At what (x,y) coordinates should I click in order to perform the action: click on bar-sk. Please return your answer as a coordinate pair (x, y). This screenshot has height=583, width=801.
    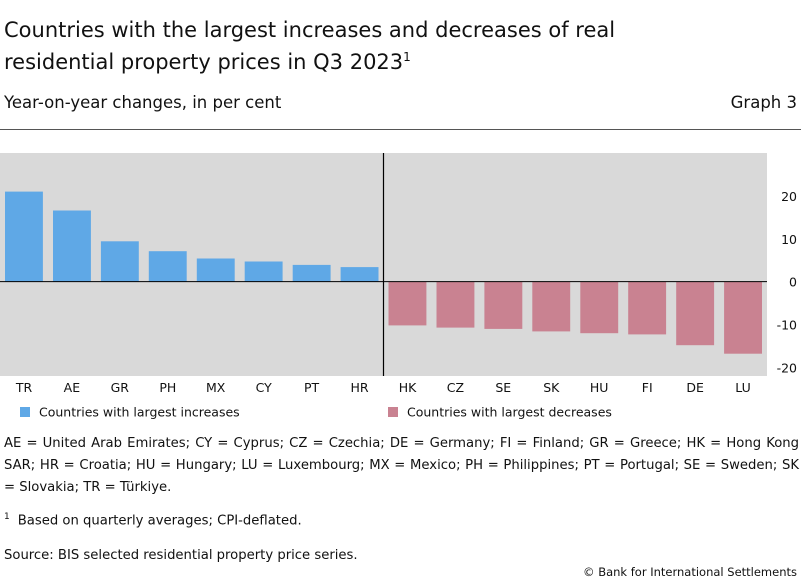
    Looking at the image, I should click on (551, 306).